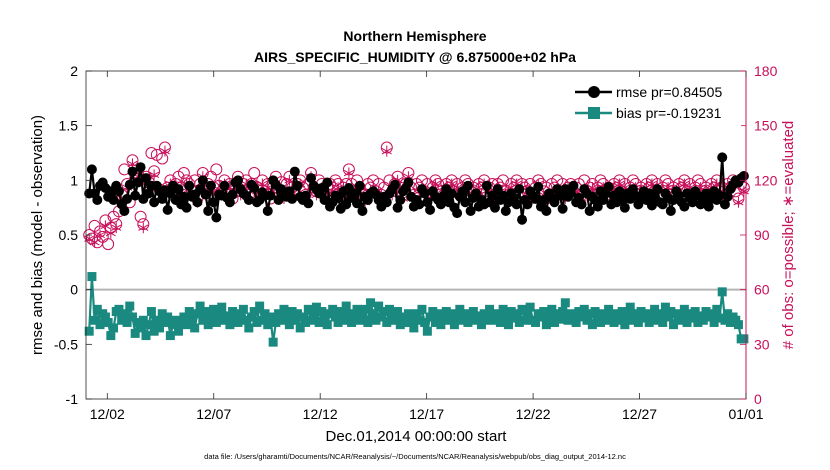  What do you see at coordinates (669, 113) in the screenshot?
I see `legend-bias-label: bias pr=-0.19231` at bounding box center [669, 113].